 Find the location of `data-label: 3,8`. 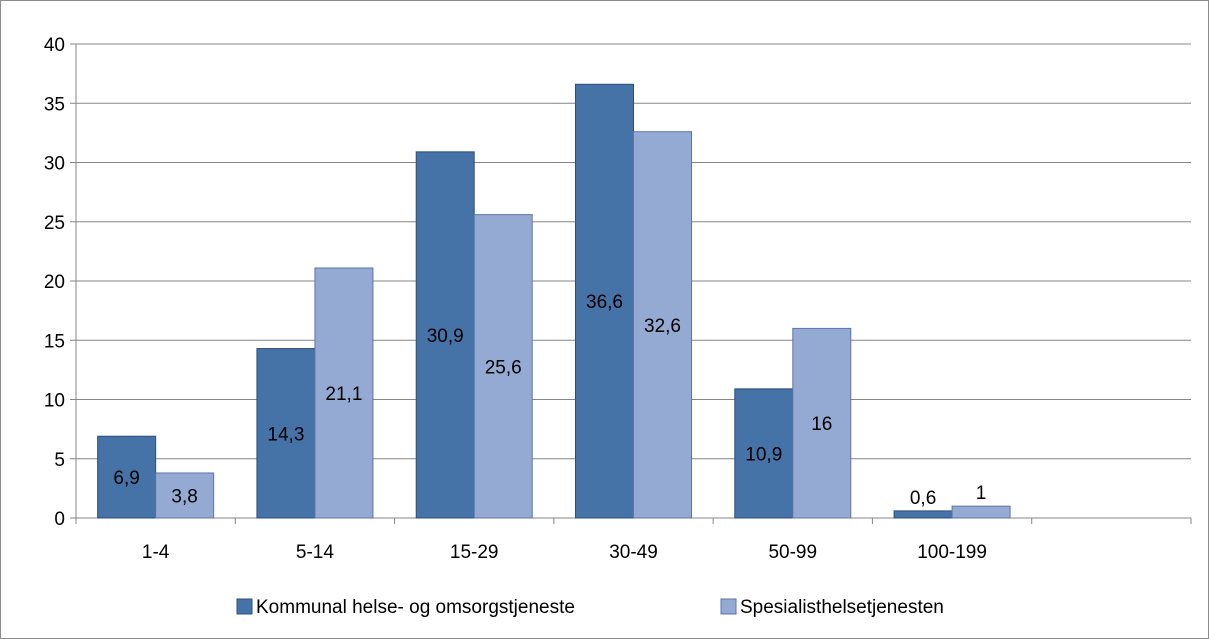

data-label: 3,8 is located at coordinates (184, 496).